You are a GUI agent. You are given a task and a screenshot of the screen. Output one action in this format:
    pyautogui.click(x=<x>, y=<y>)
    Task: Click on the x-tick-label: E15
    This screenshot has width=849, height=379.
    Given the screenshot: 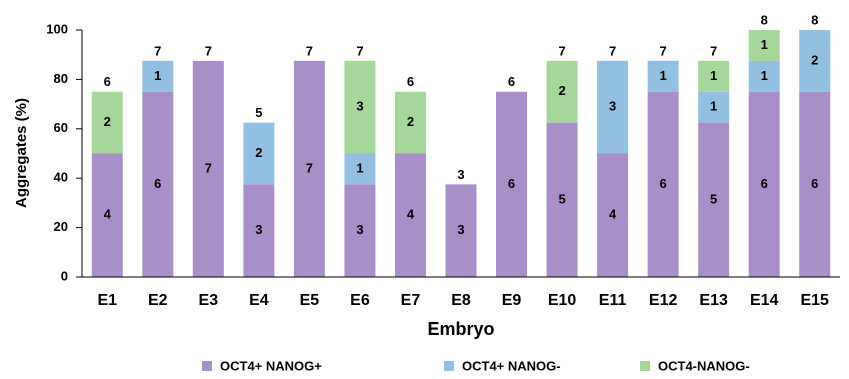 What is the action you would take?
    pyautogui.click(x=814, y=300)
    